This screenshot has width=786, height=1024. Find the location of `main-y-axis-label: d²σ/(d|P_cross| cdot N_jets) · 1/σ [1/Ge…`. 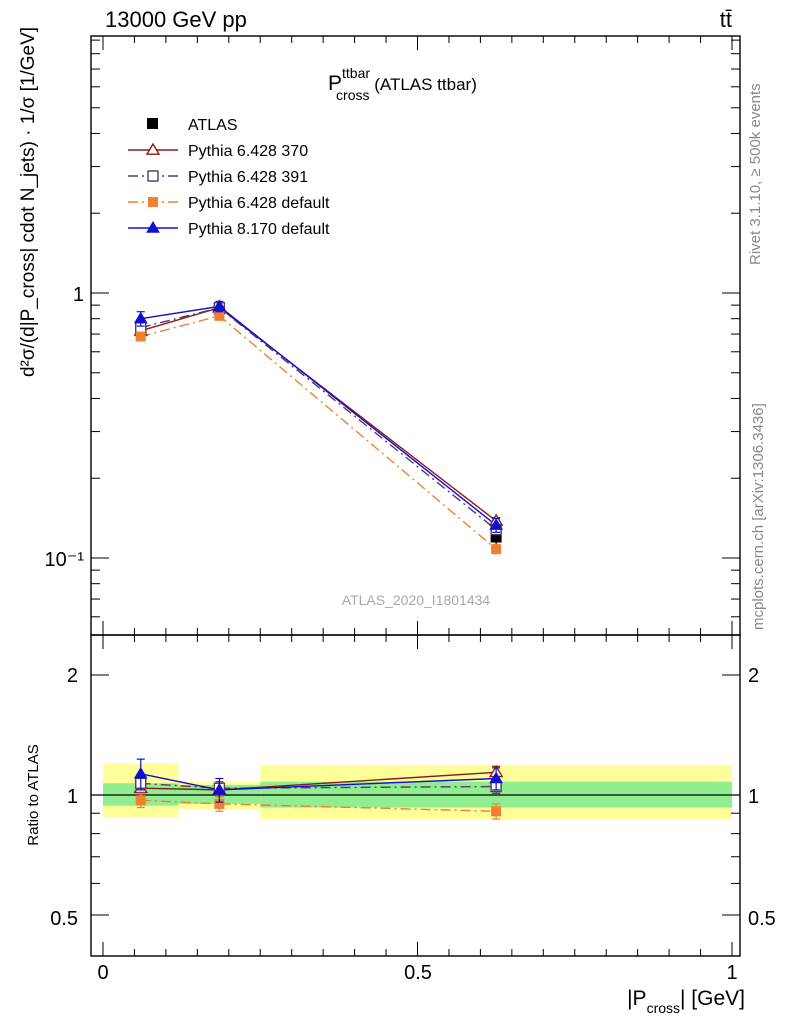

main-y-axis-label: d²σ/(d|P_cross| cdot N_jets) · 1/σ [1/Ge… is located at coordinates (28, 202).